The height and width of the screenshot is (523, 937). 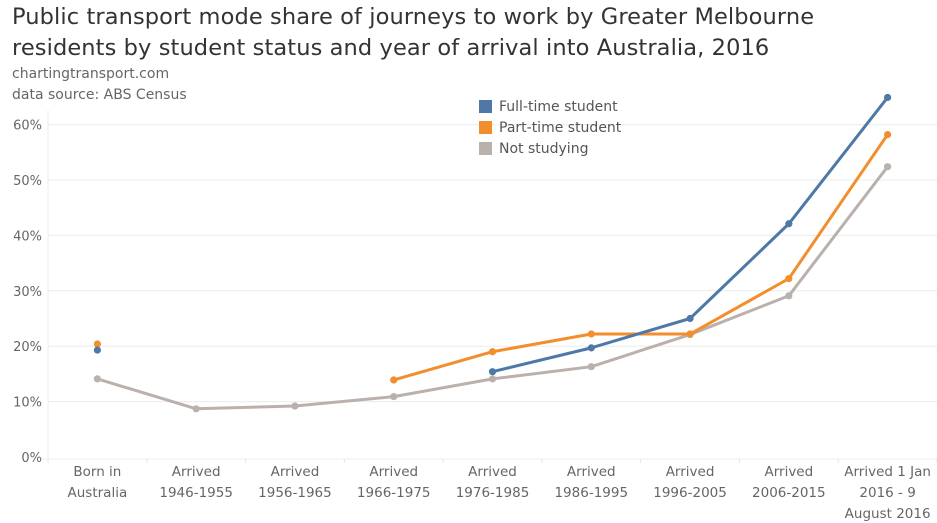 I want to click on legend-swatch-part-time, so click(x=485, y=127).